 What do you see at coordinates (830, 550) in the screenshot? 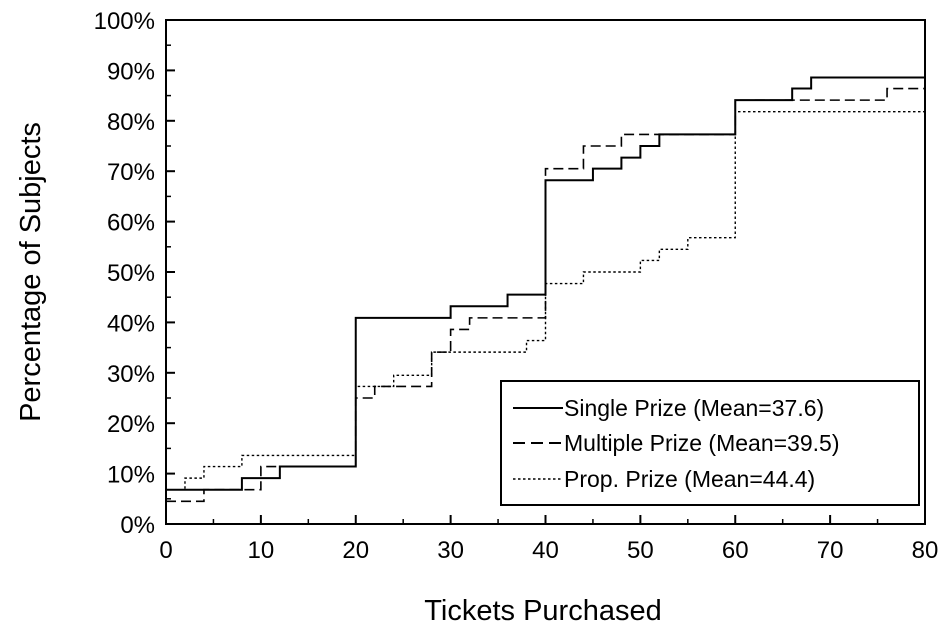
I see `x-tick-label: 70` at bounding box center [830, 550].